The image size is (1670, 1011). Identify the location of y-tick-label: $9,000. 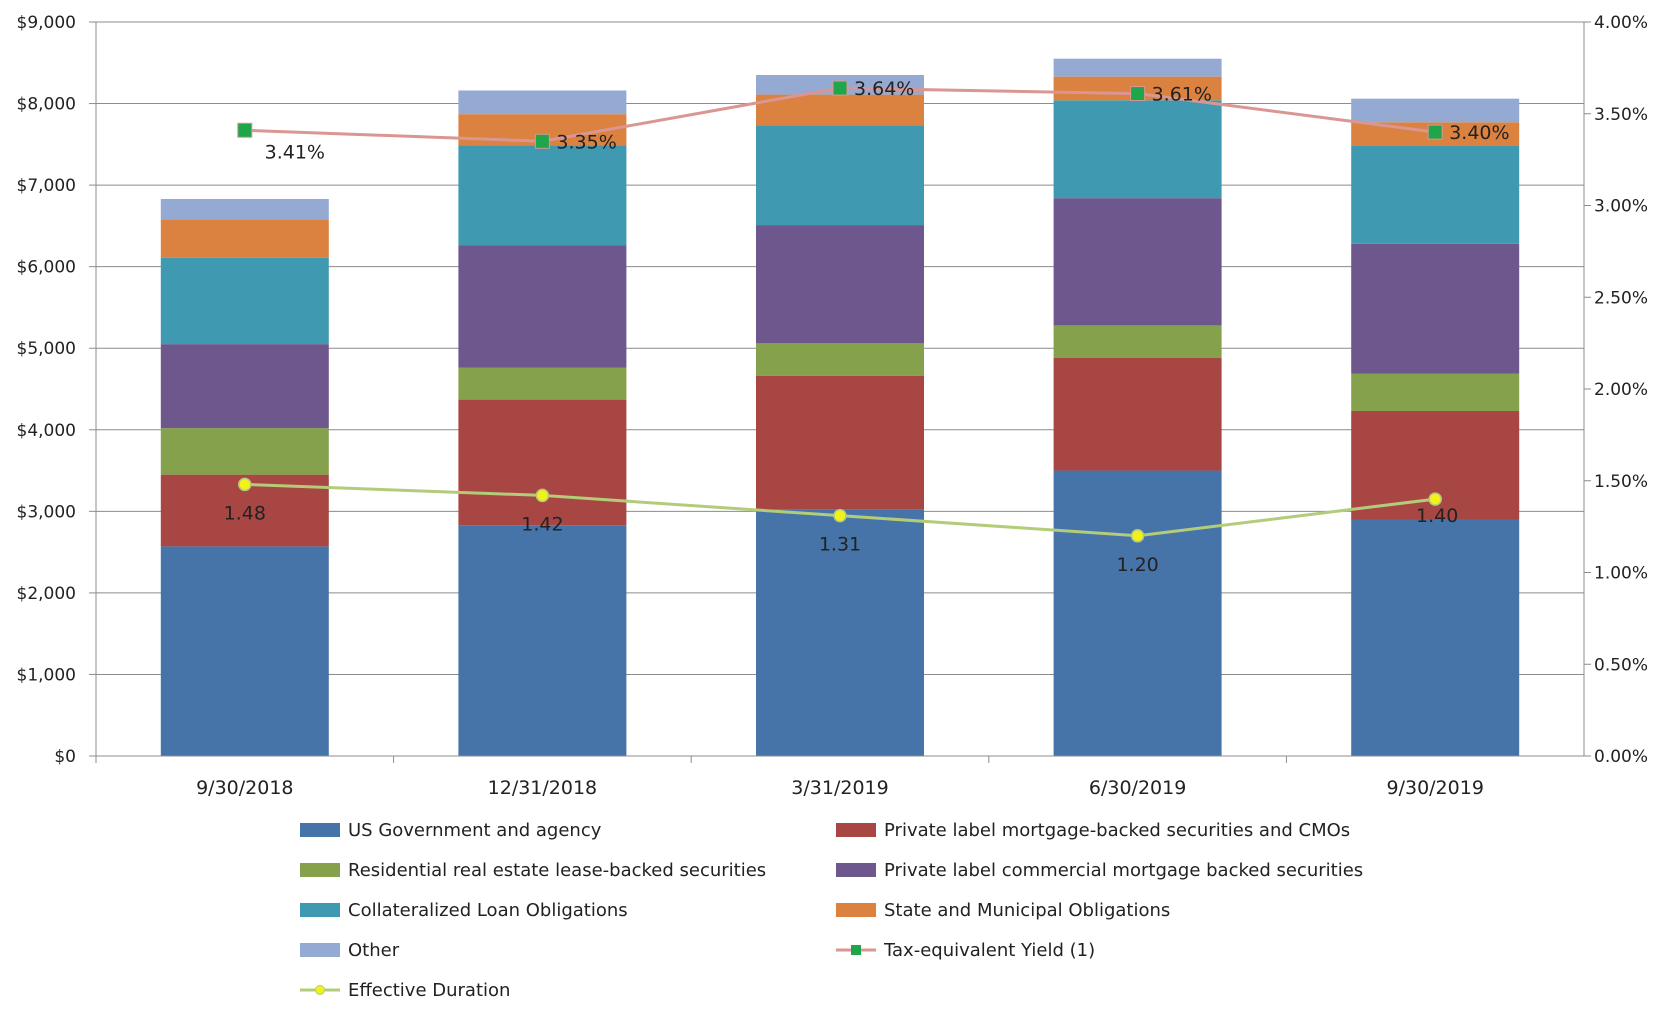
(46, 23).